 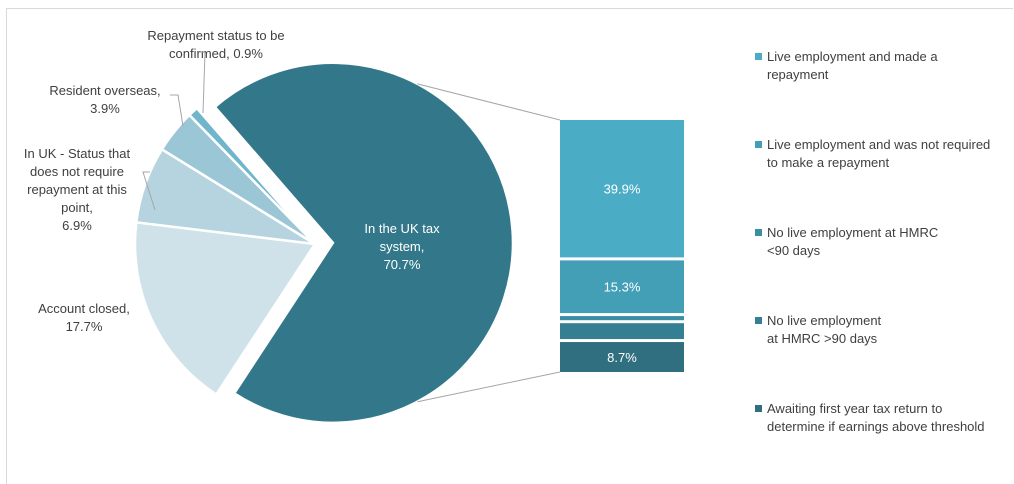 I want to click on pie-label-4: Repayment status to be confirmed, 0.9%, so click(x=215, y=44).